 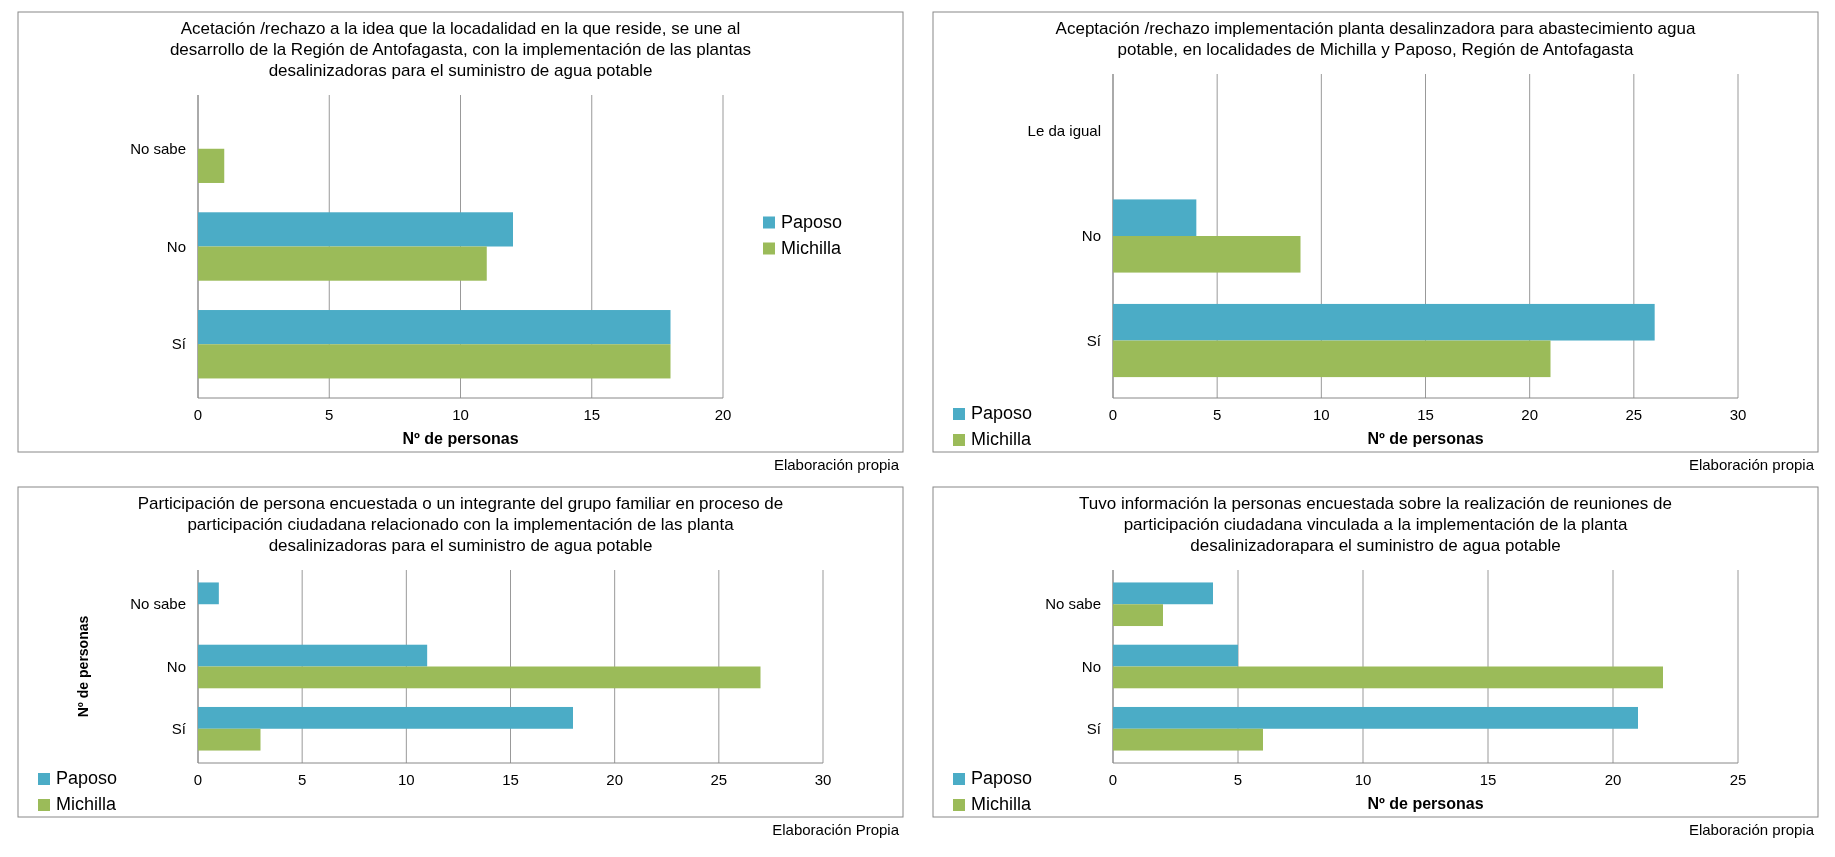 What do you see at coordinates (460, 524) in the screenshot?
I see `chart-title: Participación de persona encuestada o un integrante del grupo familiar en proceso de participación ciudadana relacionado con la implementación de las planta desalinizadoras para el suministro de agua potable` at bounding box center [460, 524].